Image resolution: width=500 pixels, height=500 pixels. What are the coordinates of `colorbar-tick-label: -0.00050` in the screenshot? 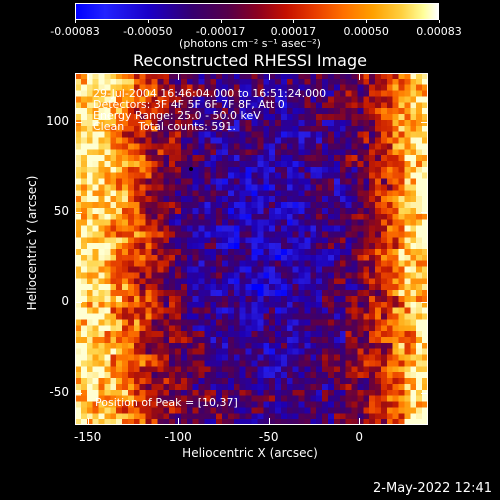 It's located at (148, 31).